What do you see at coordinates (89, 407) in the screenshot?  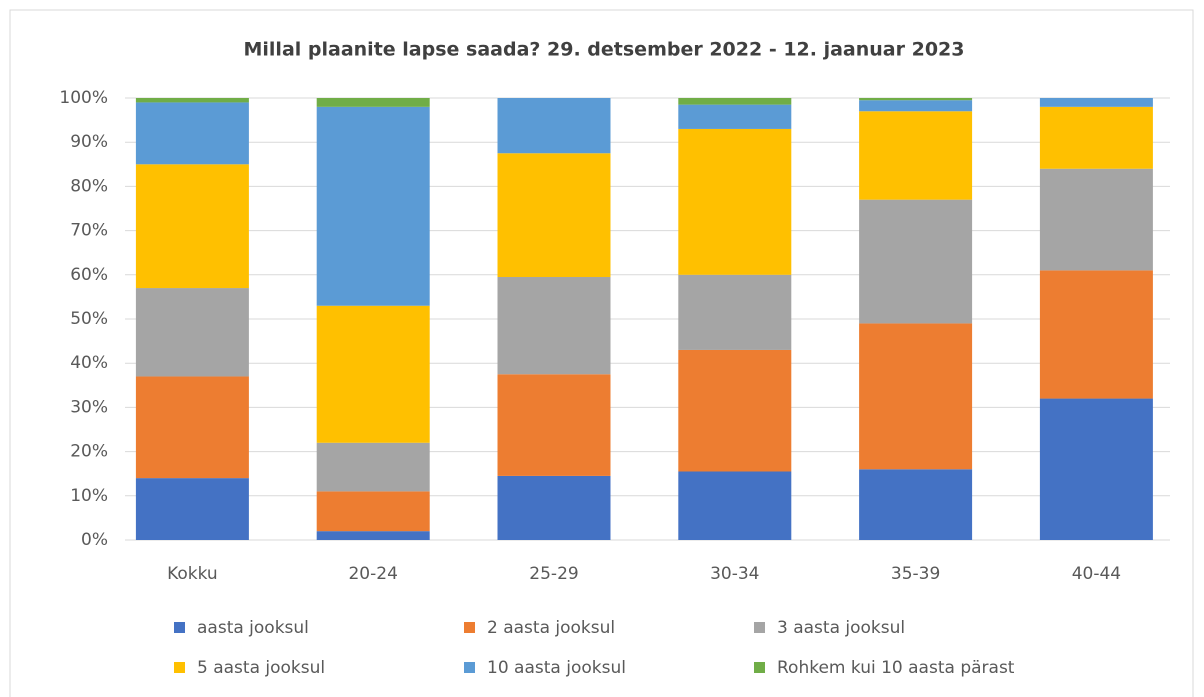 I see `y-tick-label: 30%` at bounding box center [89, 407].